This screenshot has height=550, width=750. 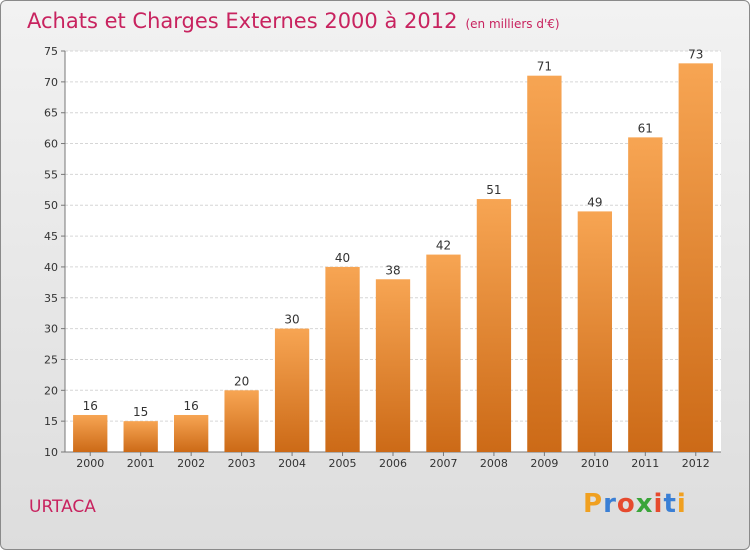 I want to click on x-tick-label: 2003, so click(x=242, y=463).